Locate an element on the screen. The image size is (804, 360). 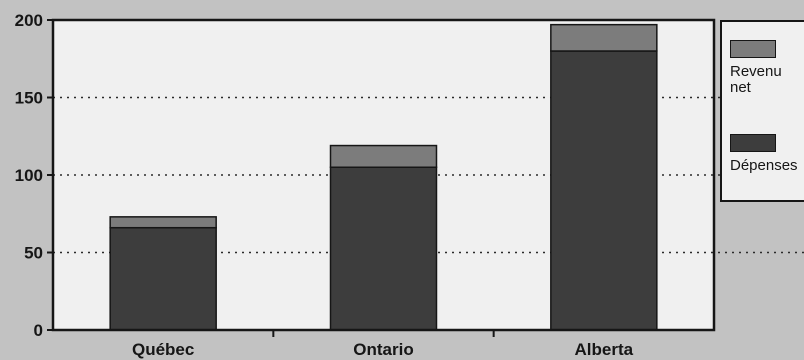
legend-item-revenu-net: Revenu net is located at coordinates (756, 68).